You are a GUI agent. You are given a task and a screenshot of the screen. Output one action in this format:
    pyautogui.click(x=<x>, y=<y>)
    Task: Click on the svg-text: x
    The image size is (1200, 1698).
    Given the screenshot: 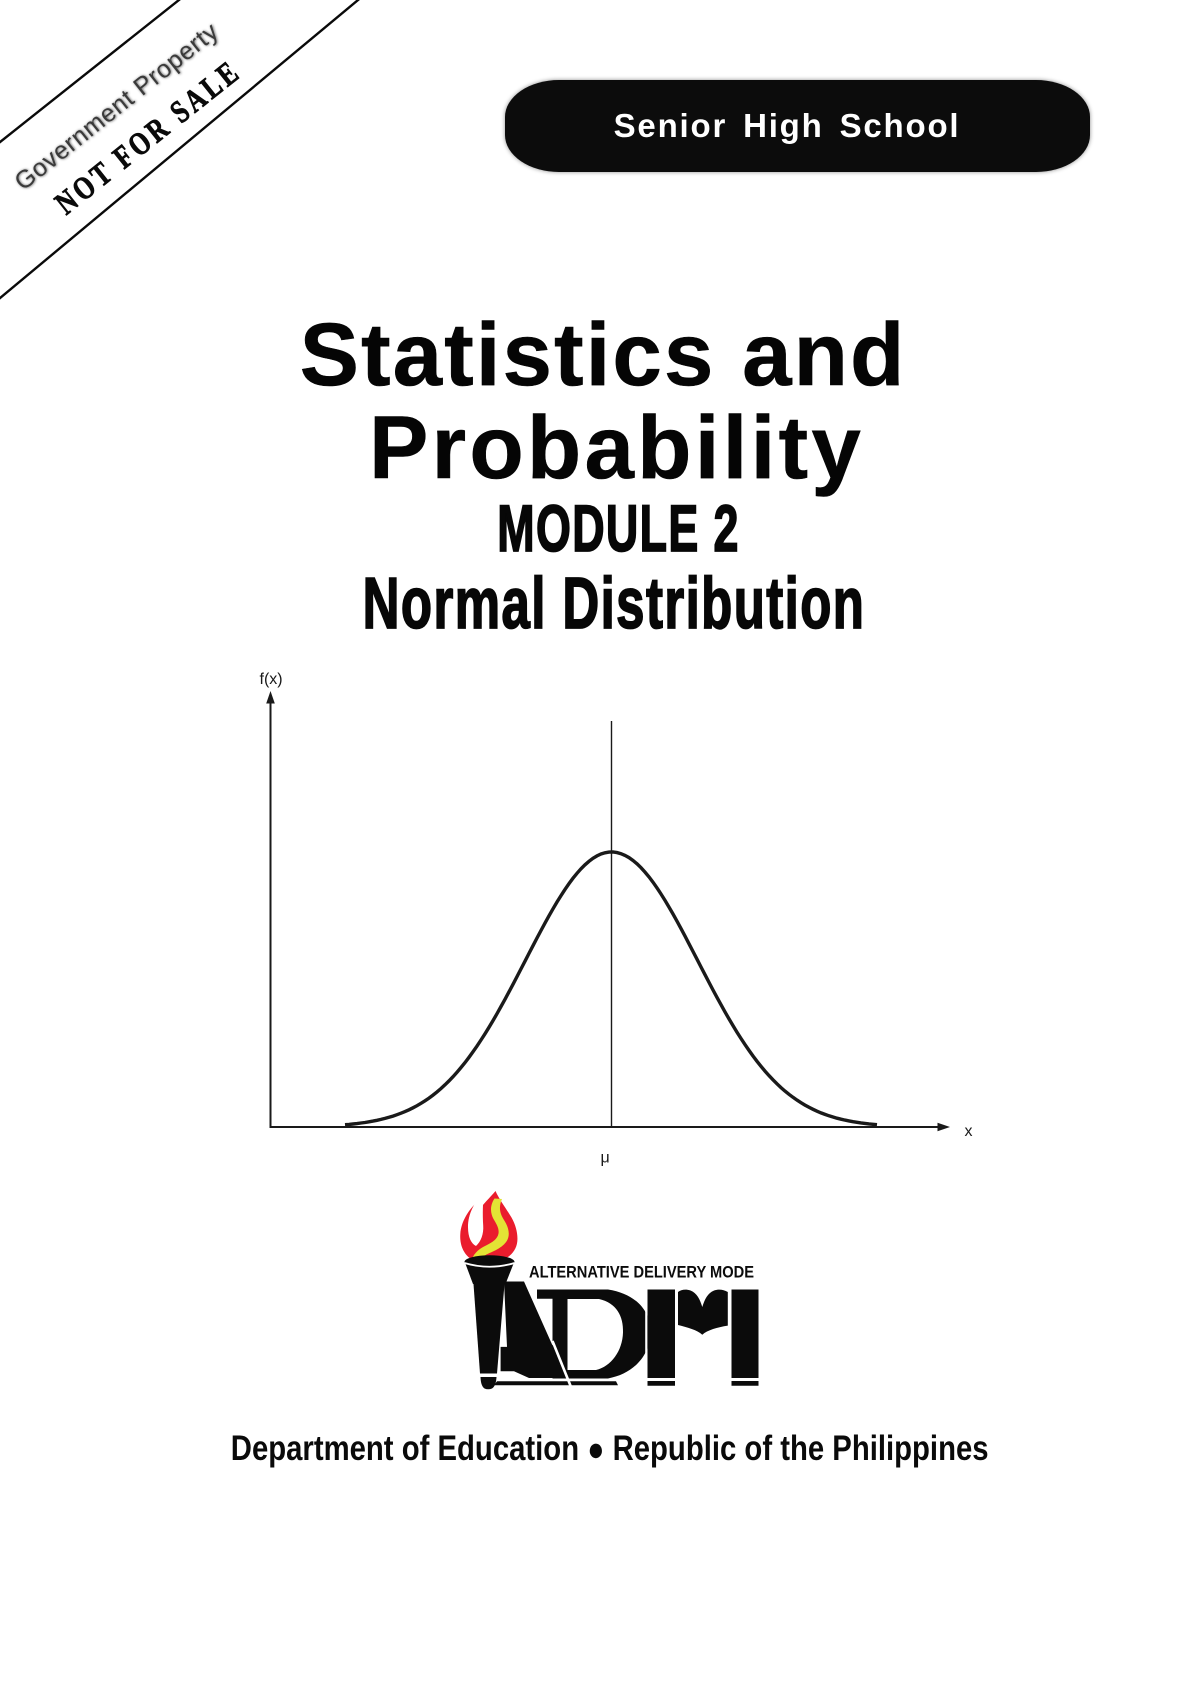 What is the action you would take?
    pyautogui.click(x=969, y=1131)
    